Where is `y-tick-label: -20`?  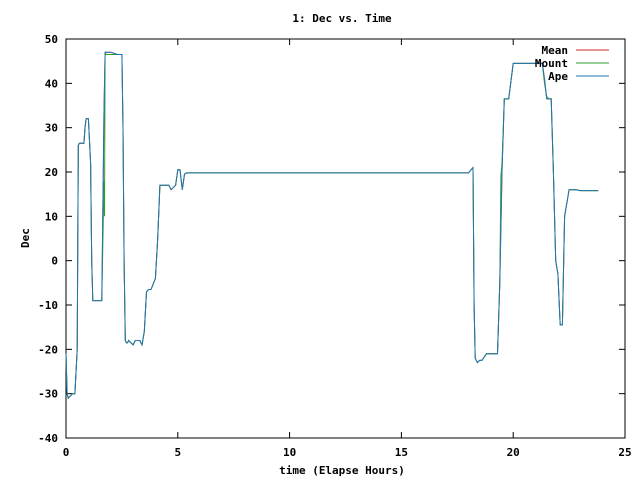 y-tick-label: -20 is located at coordinates (48, 349).